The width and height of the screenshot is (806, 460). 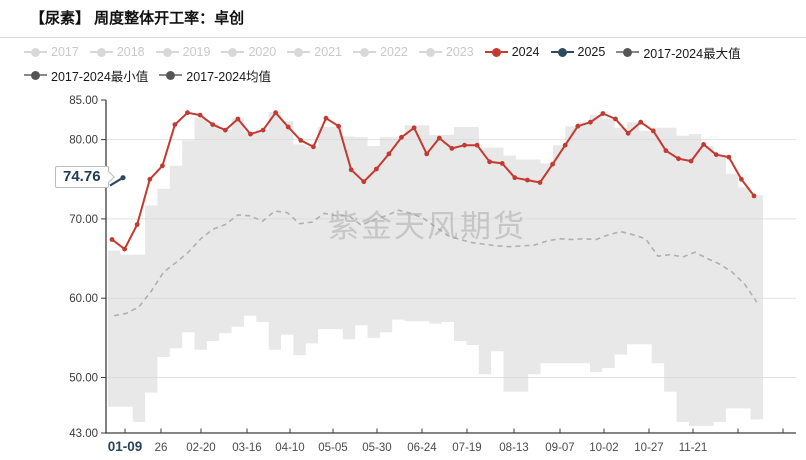 What do you see at coordinates (314, 52) in the screenshot?
I see `legend-item-2021: 2021` at bounding box center [314, 52].